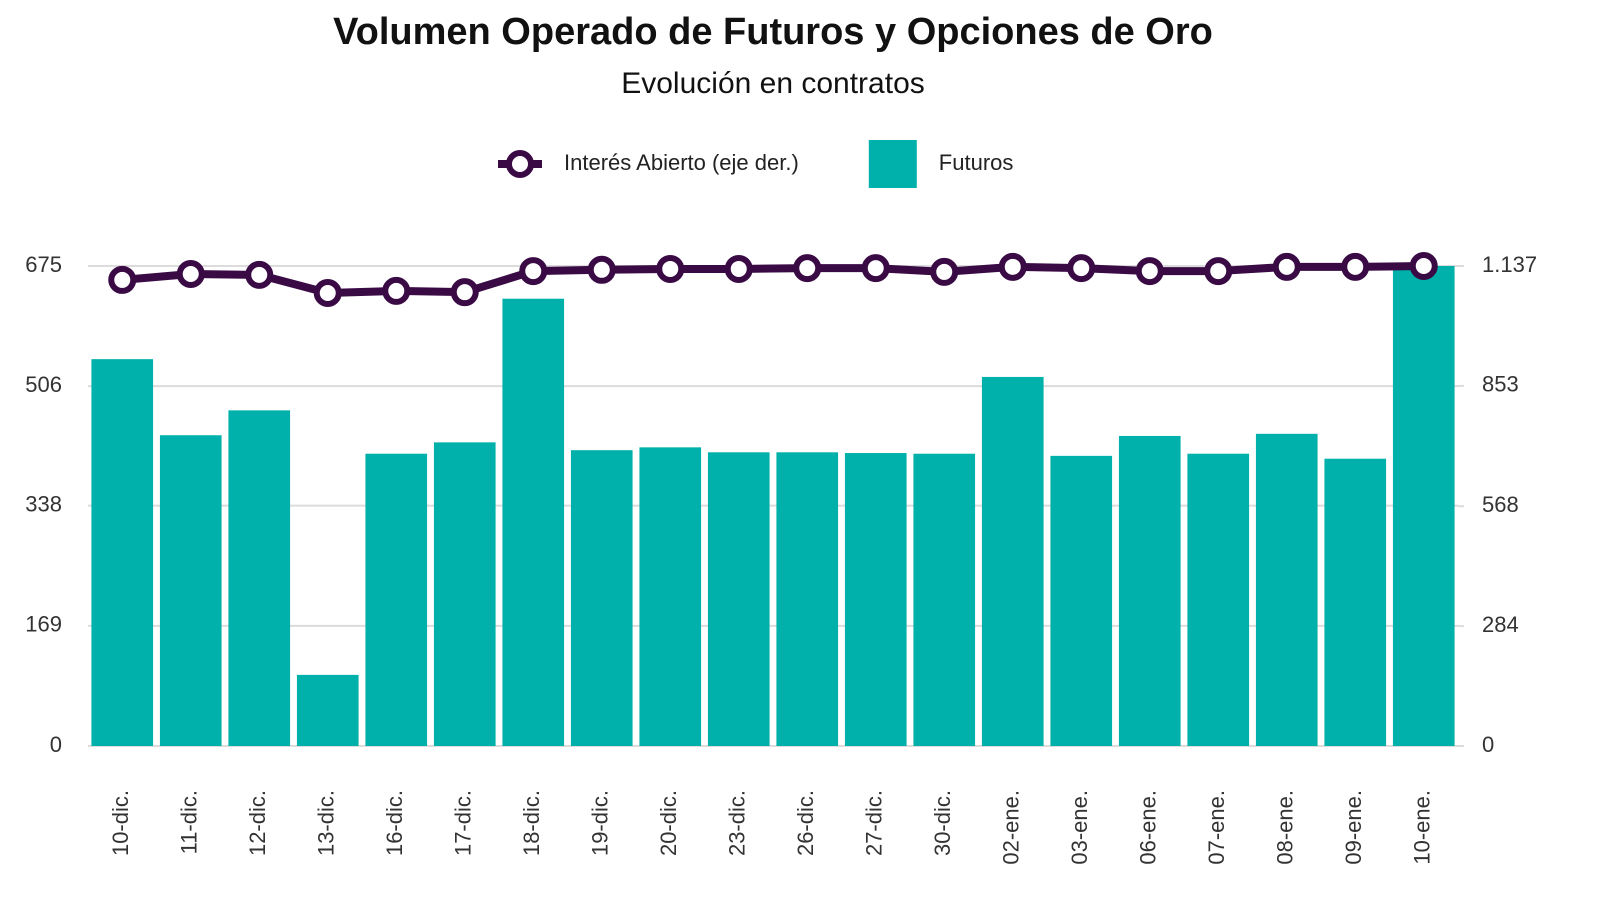 Image resolution: width=1600 pixels, height=914 pixels. I want to click on y2-tick-label: 284, so click(1500, 624).